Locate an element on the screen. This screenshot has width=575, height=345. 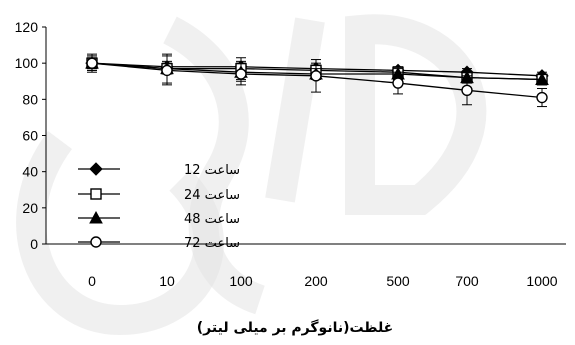
x-tick-label: 200 is located at coordinates (316, 281).